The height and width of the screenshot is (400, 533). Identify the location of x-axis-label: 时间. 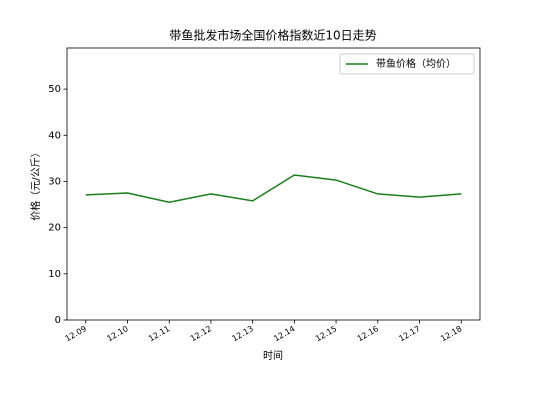
(273, 355).